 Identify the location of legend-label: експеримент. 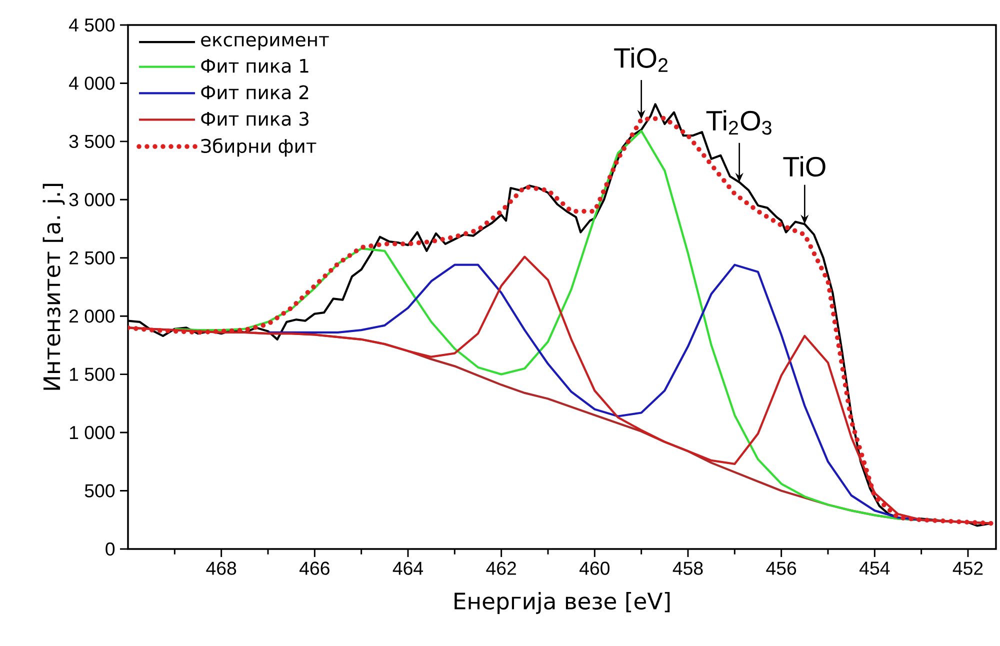
(265, 43).